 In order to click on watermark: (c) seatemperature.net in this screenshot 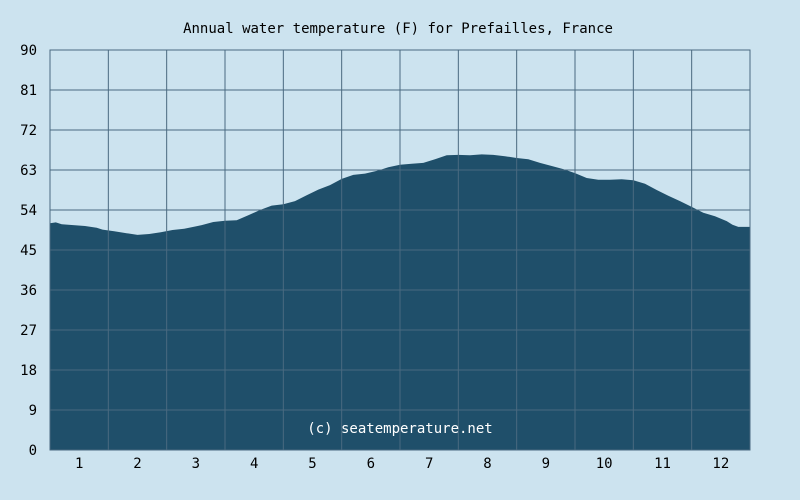, I will do `click(399, 429)`.